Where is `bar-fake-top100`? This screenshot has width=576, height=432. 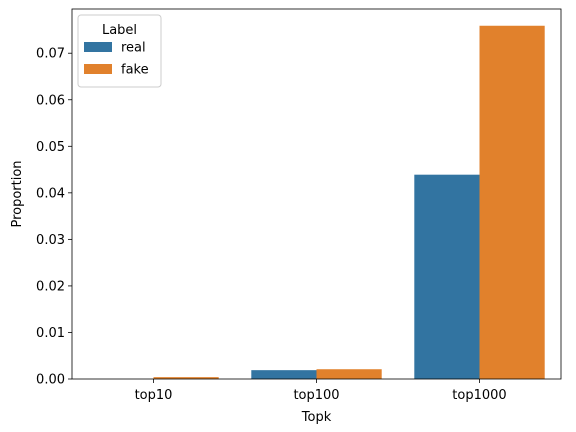
bar-fake-top100 is located at coordinates (349, 374).